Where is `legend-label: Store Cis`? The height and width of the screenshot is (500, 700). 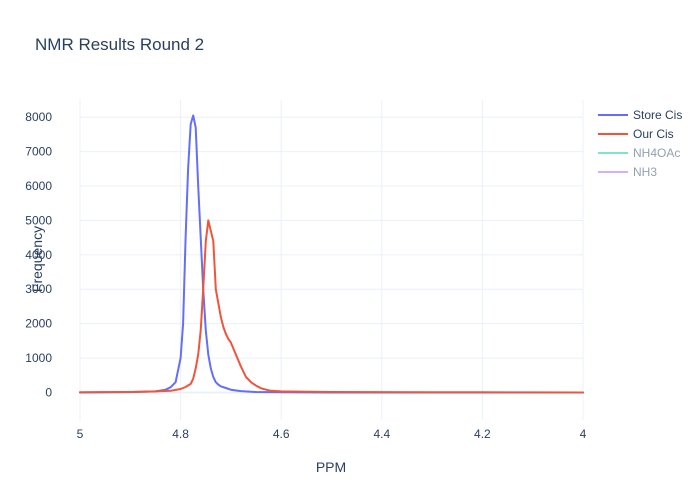 legend-label: Store Cis is located at coordinates (657, 115).